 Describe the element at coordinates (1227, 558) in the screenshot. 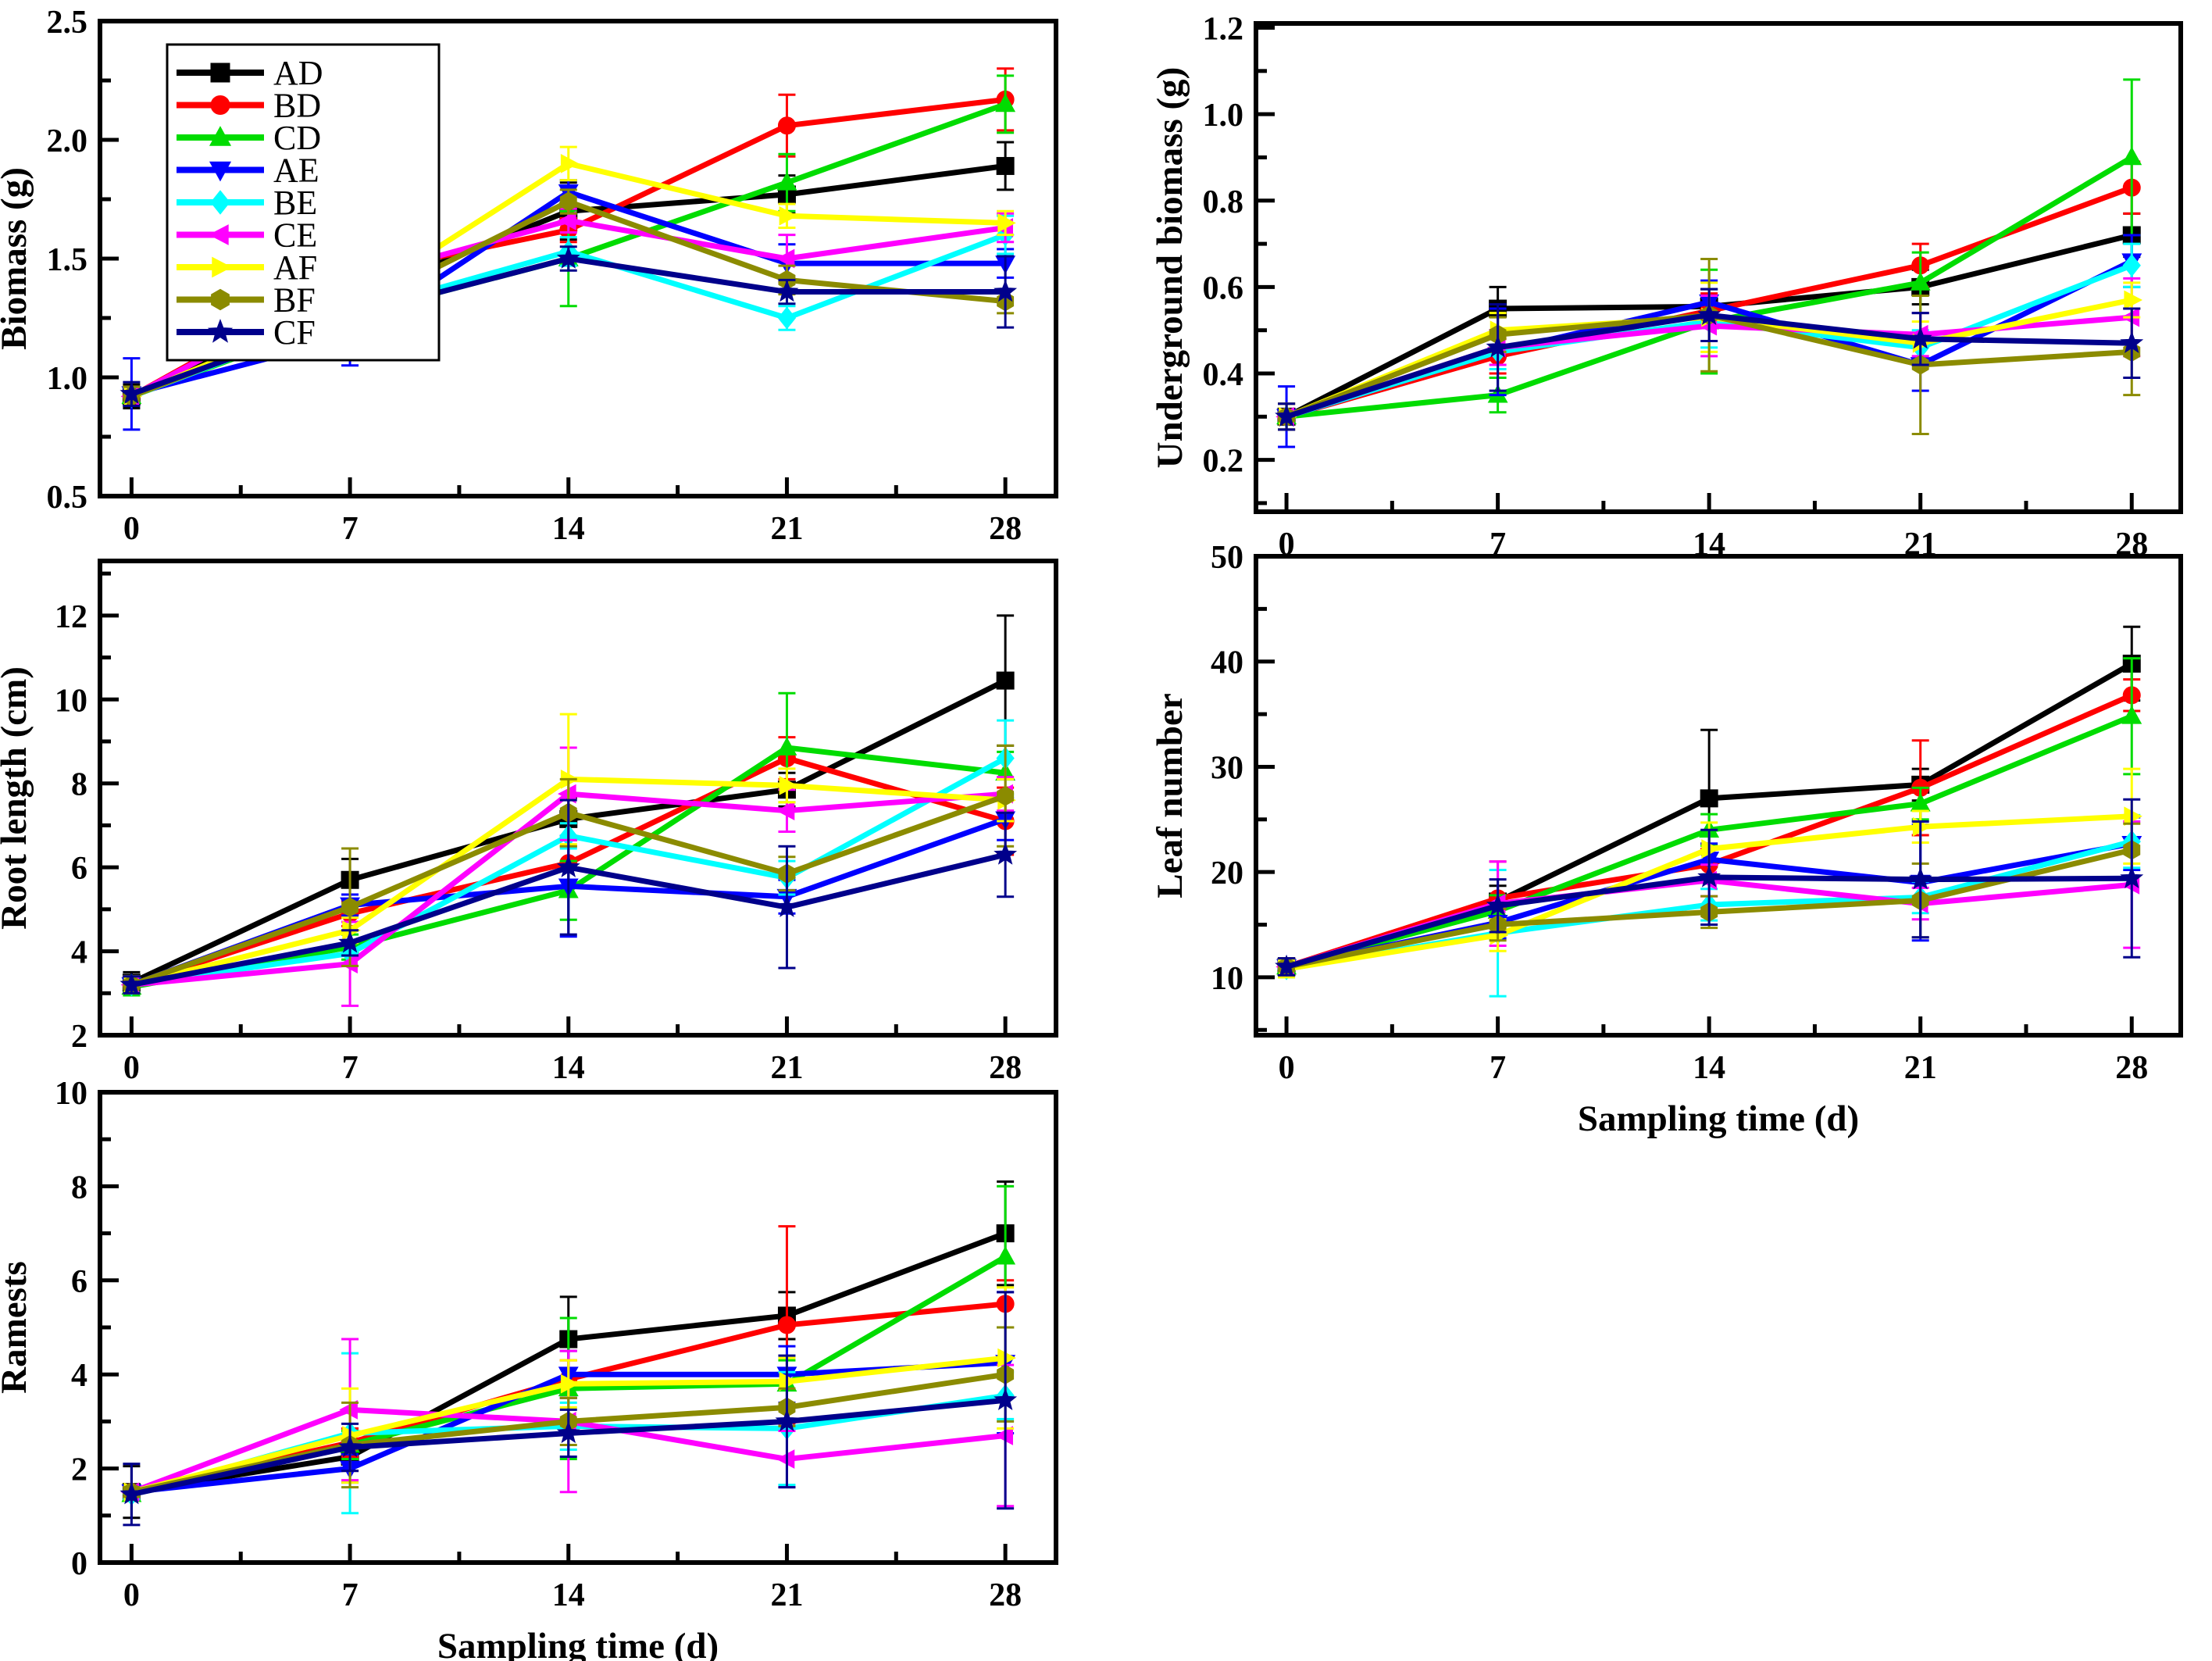

I see `y-tick-label: 50` at that location.